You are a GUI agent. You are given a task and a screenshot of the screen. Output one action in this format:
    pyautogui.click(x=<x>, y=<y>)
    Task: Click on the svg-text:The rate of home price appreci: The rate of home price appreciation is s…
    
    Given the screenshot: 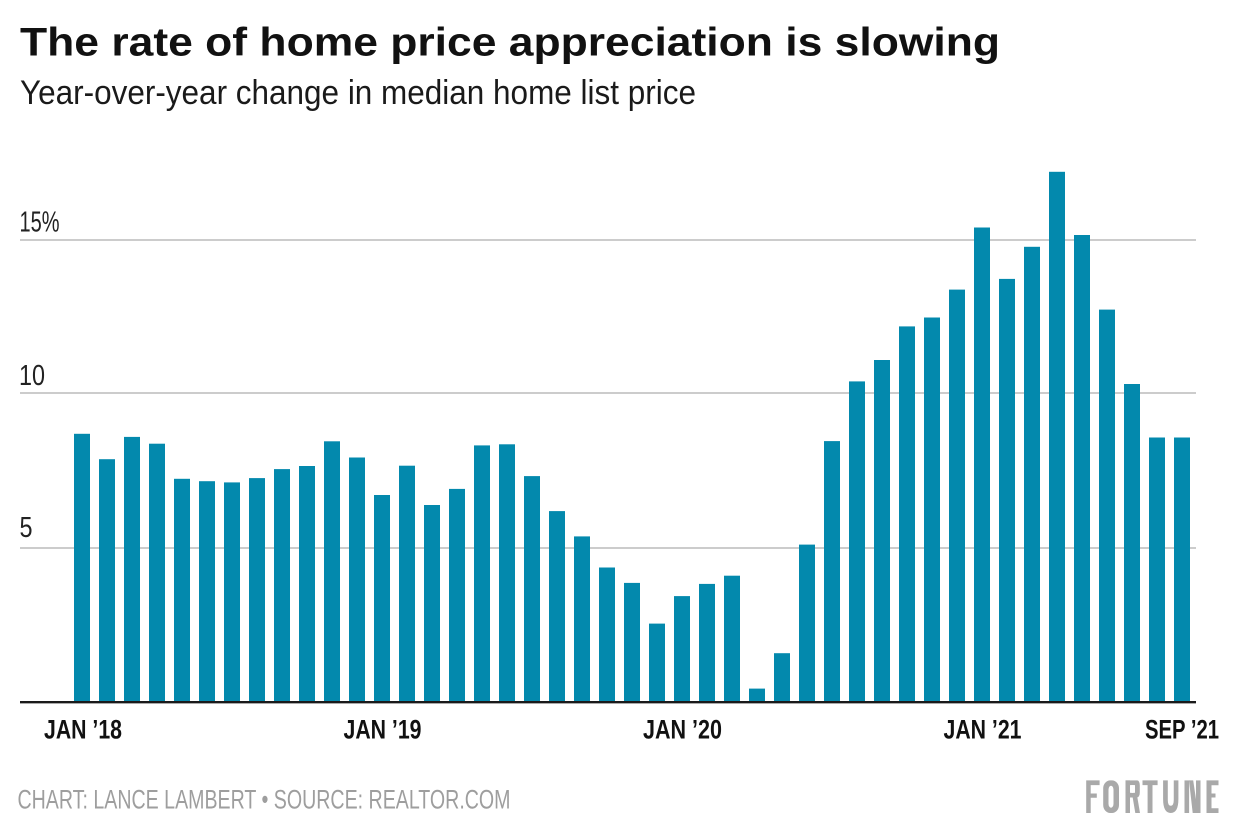 What is the action you would take?
    pyautogui.click(x=510, y=43)
    